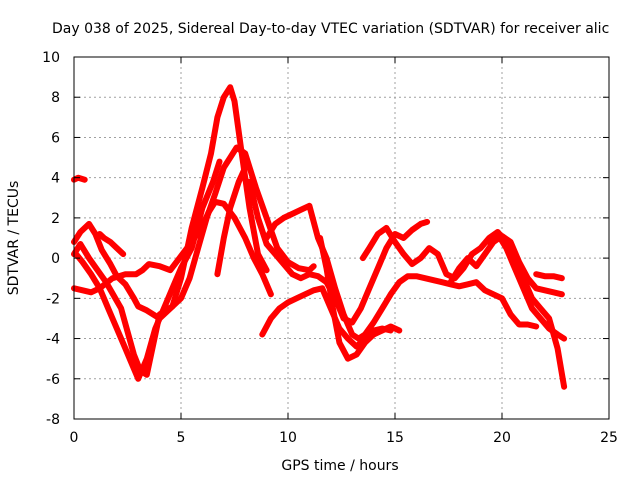 The image size is (640, 480). I want to click on y-tick-label: -4, so click(53, 340).